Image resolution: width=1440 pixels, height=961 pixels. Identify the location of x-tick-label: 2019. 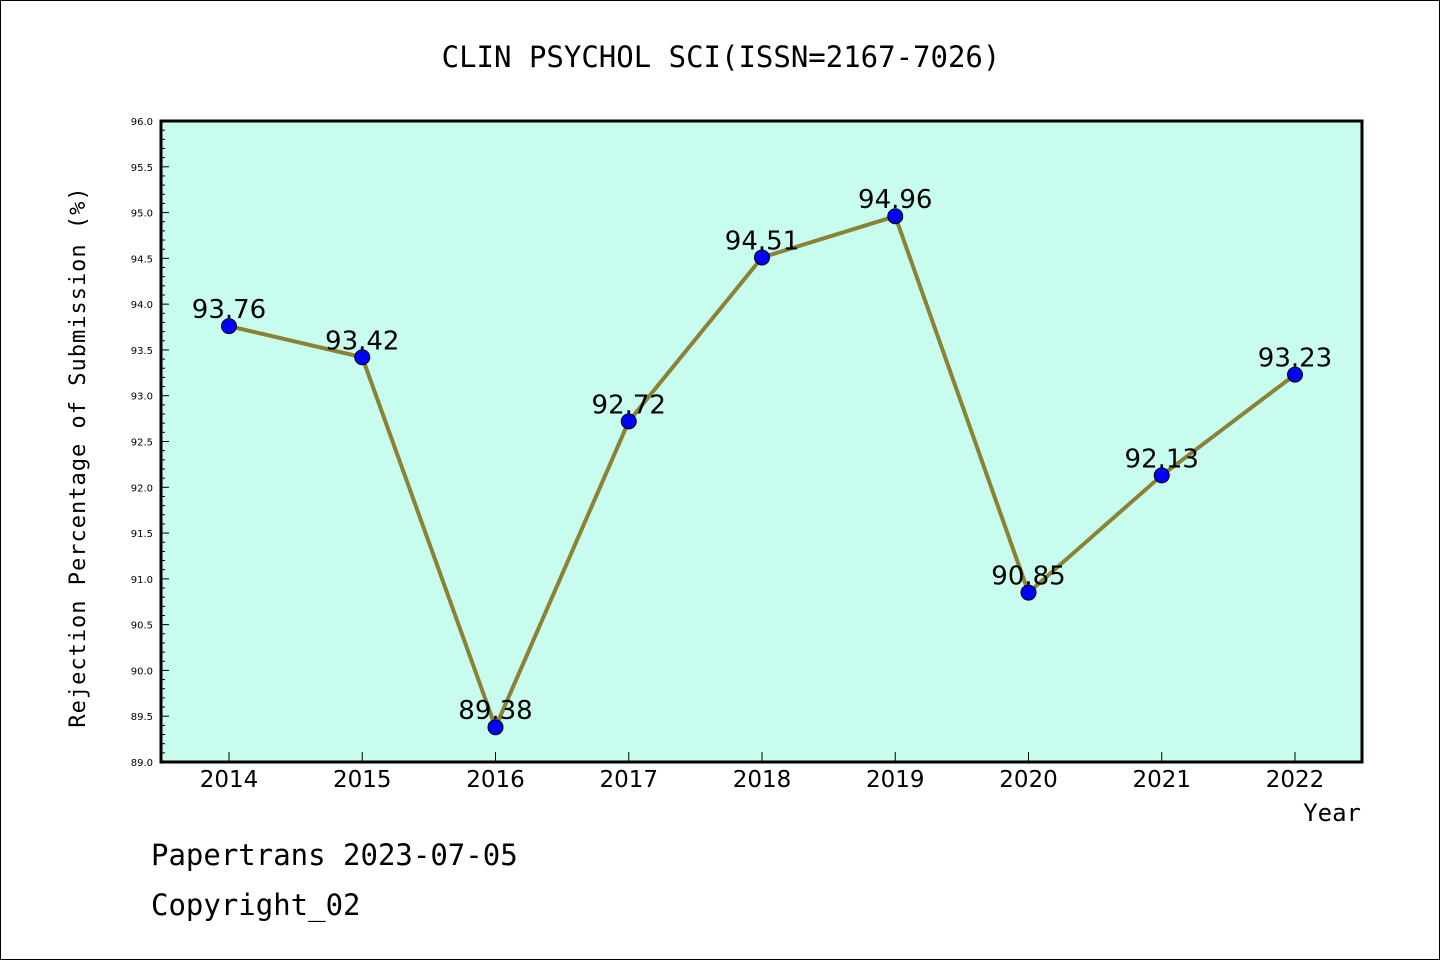
(895, 780).